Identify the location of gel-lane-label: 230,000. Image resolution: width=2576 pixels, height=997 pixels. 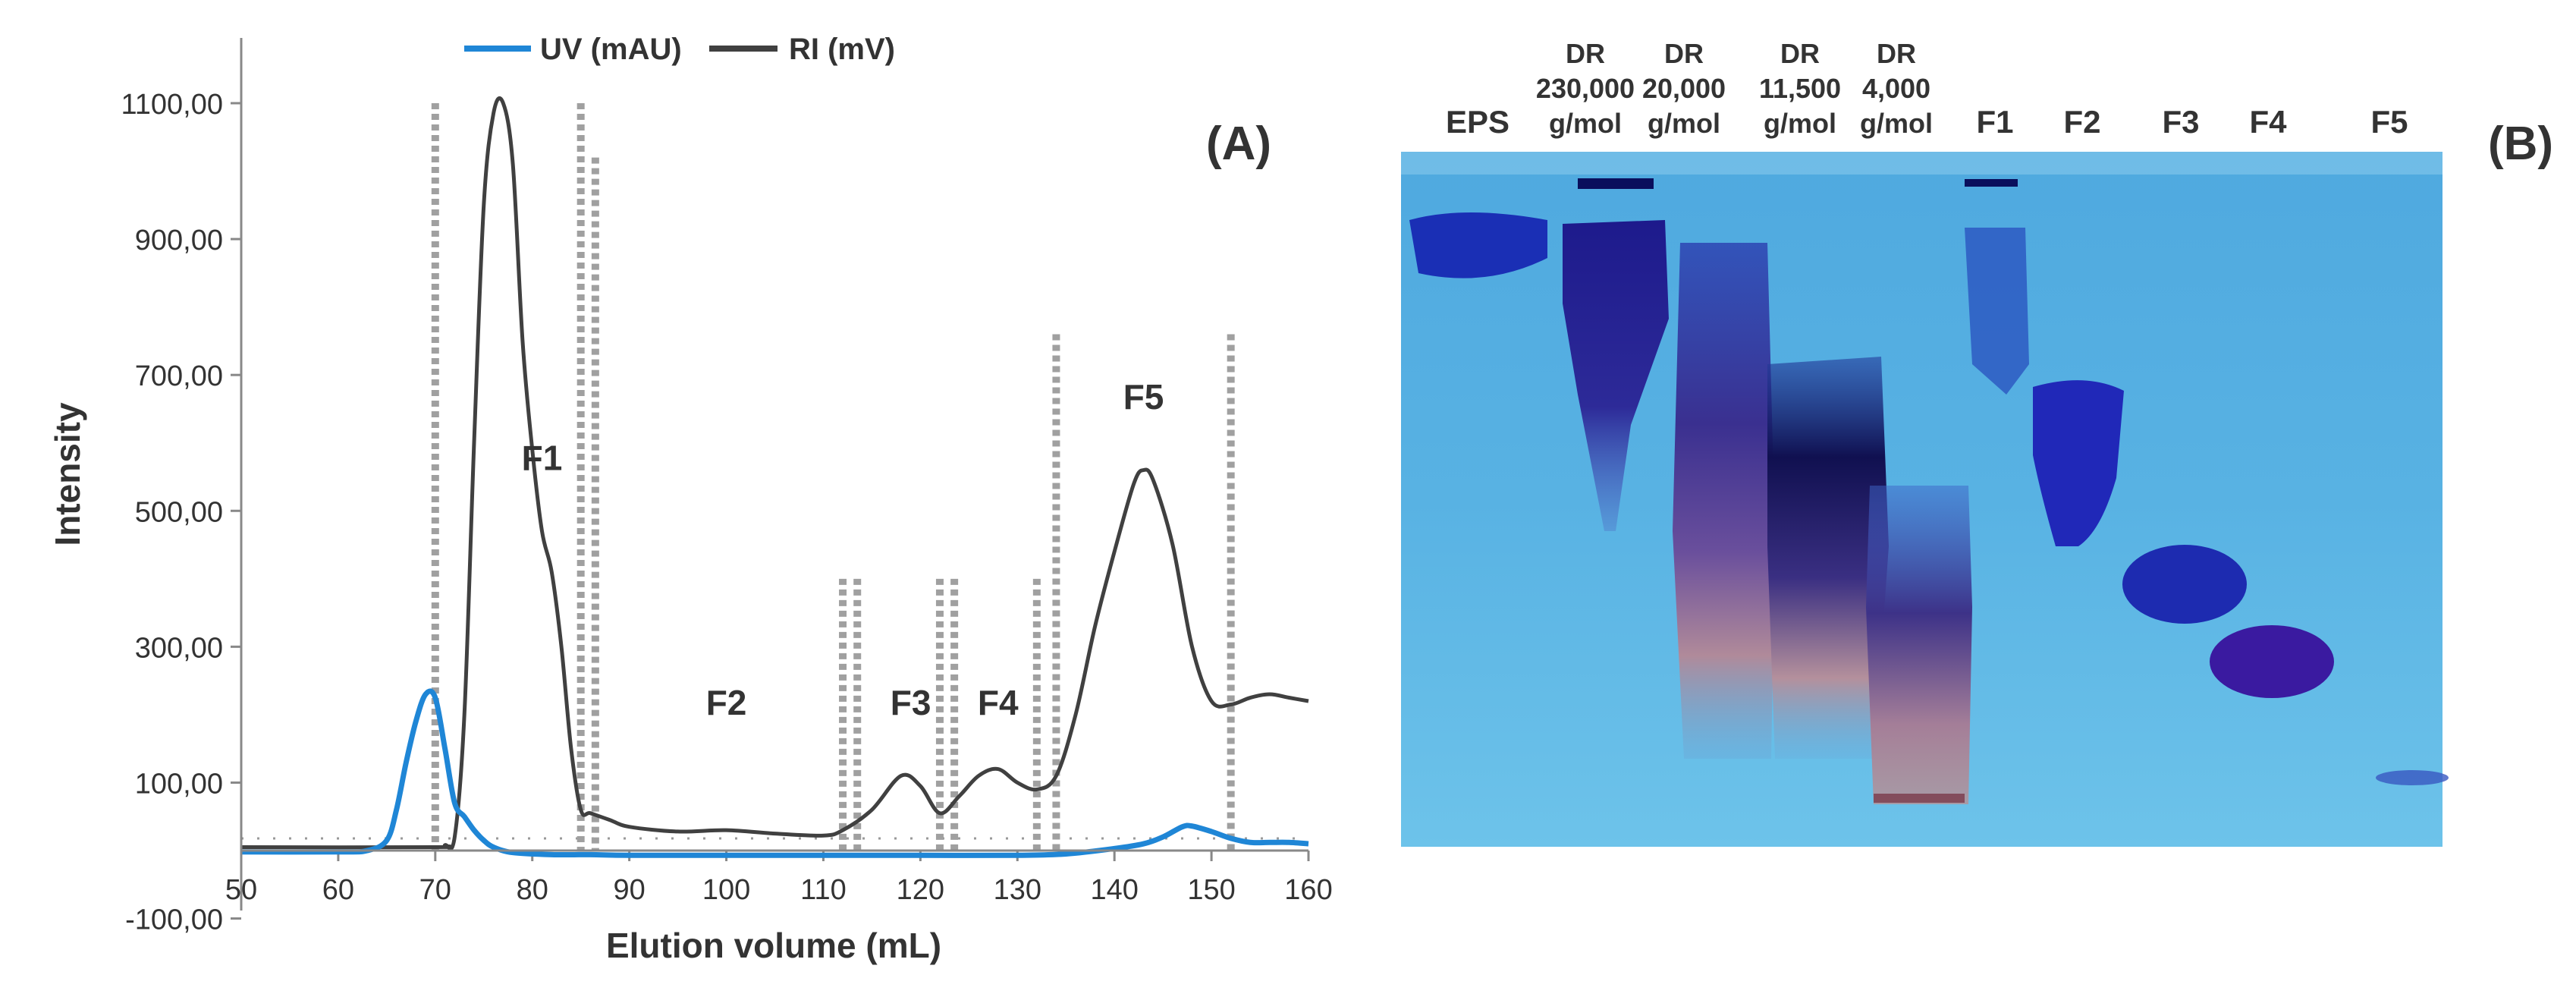
(1585, 88).